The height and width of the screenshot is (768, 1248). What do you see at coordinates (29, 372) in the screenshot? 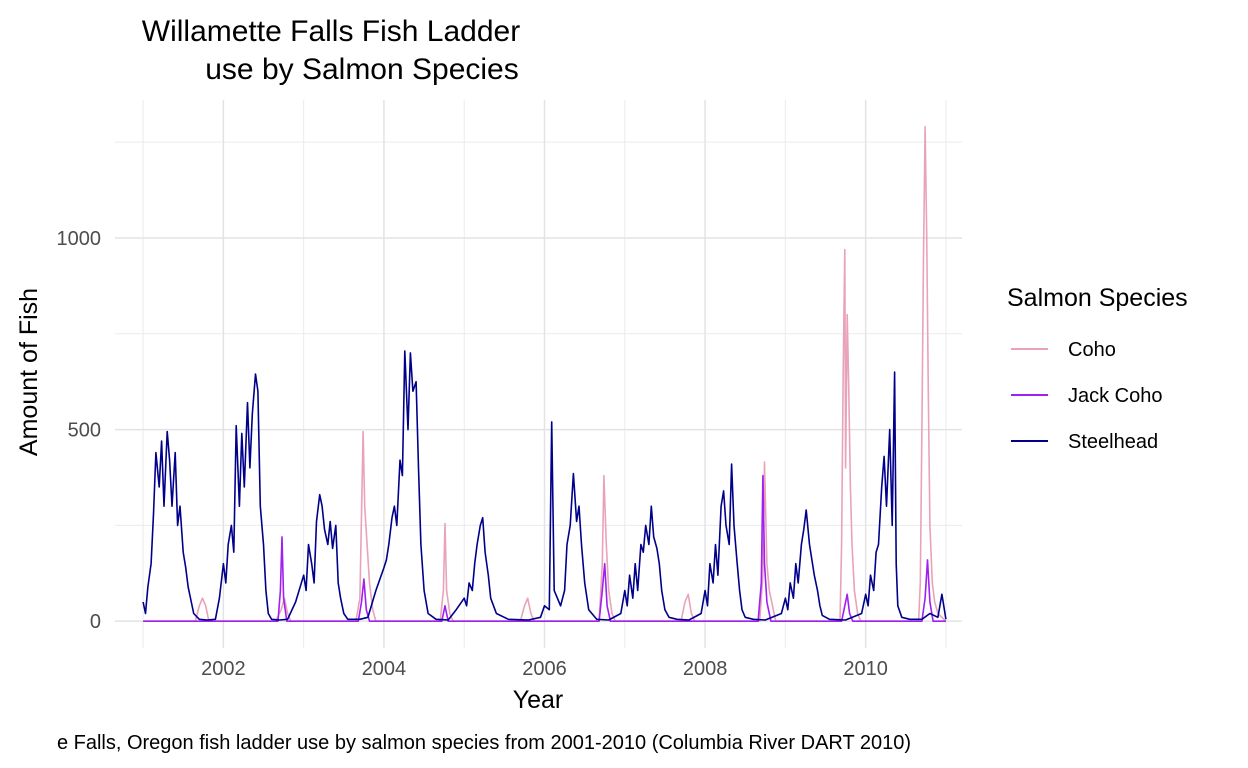
I see `y-axis-label: Amount of Fish` at bounding box center [29, 372].